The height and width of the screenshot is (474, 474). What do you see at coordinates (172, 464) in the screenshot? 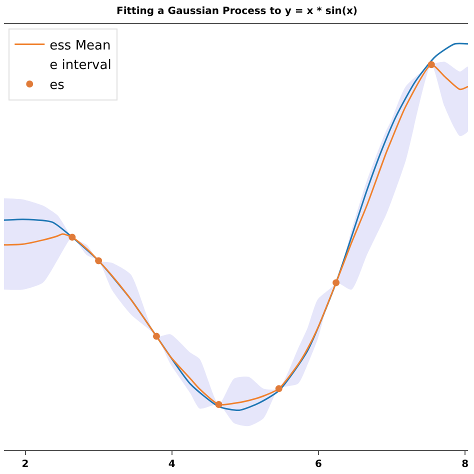
I see `x-tick-label: 4` at bounding box center [172, 464].